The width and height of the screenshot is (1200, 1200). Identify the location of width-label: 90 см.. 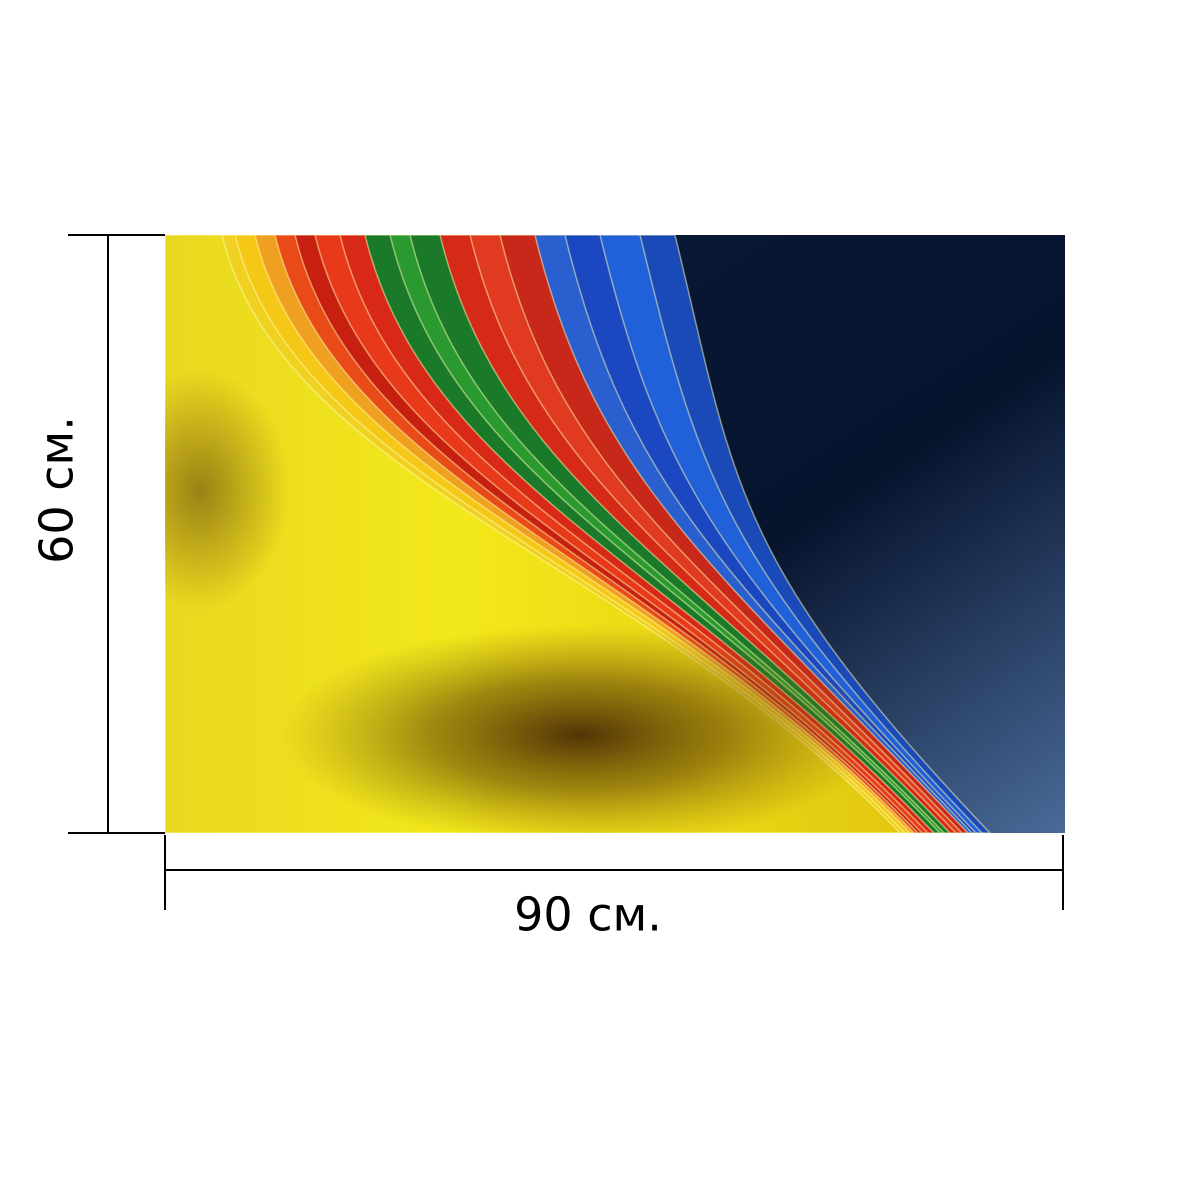
(588, 915).